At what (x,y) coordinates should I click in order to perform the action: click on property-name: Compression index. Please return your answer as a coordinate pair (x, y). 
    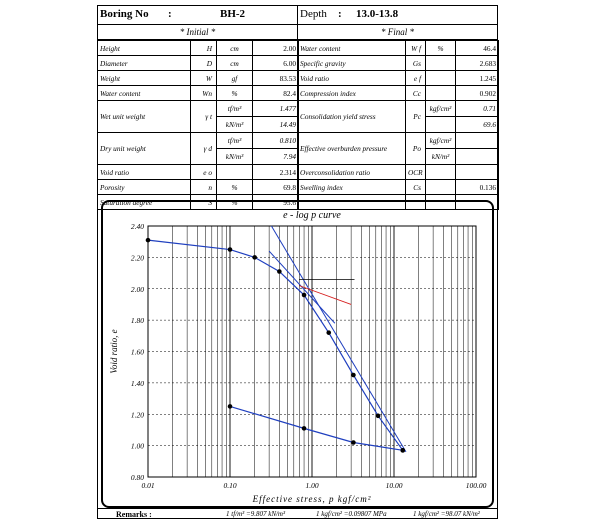
    Looking at the image, I should click on (351, 93).